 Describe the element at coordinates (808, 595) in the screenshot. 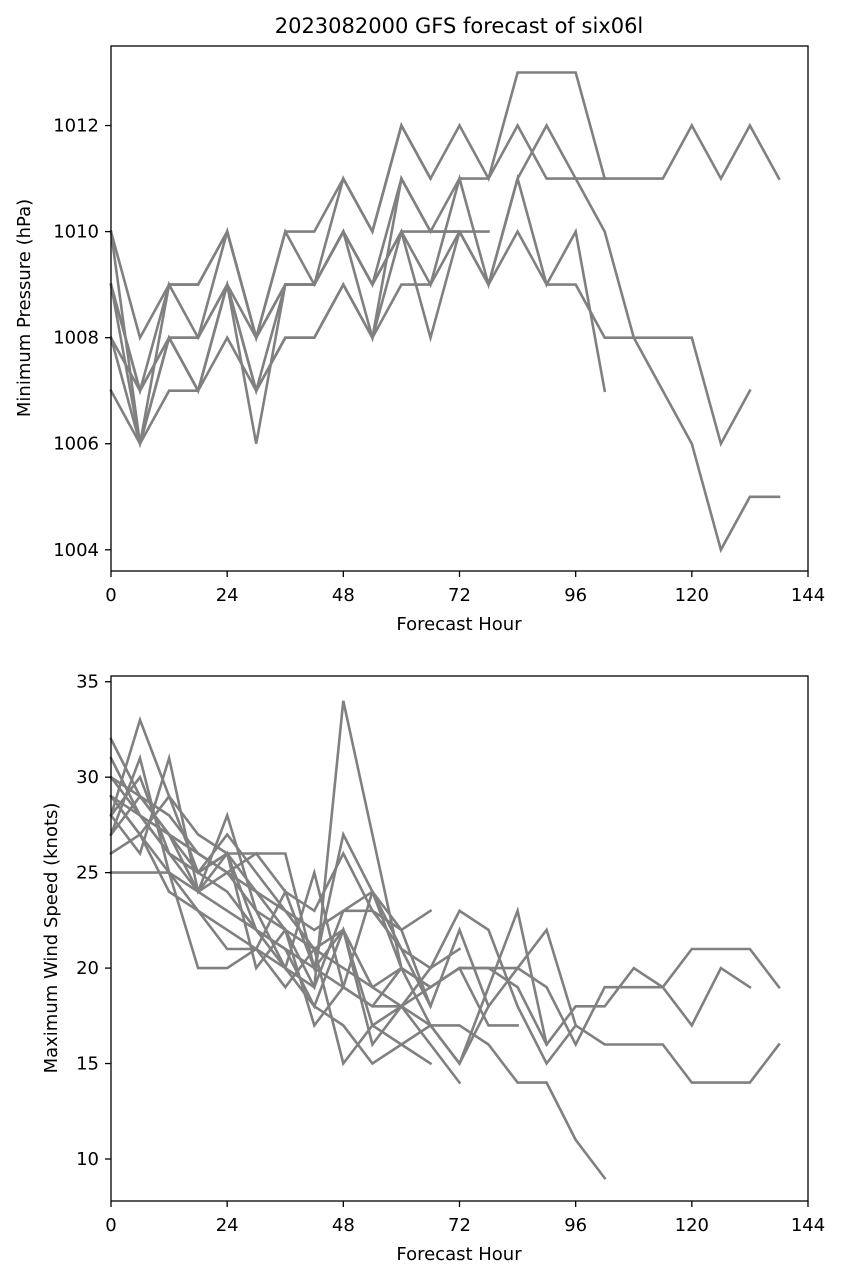

I see `pressure-chart-x-tick-label: 144` at that location.